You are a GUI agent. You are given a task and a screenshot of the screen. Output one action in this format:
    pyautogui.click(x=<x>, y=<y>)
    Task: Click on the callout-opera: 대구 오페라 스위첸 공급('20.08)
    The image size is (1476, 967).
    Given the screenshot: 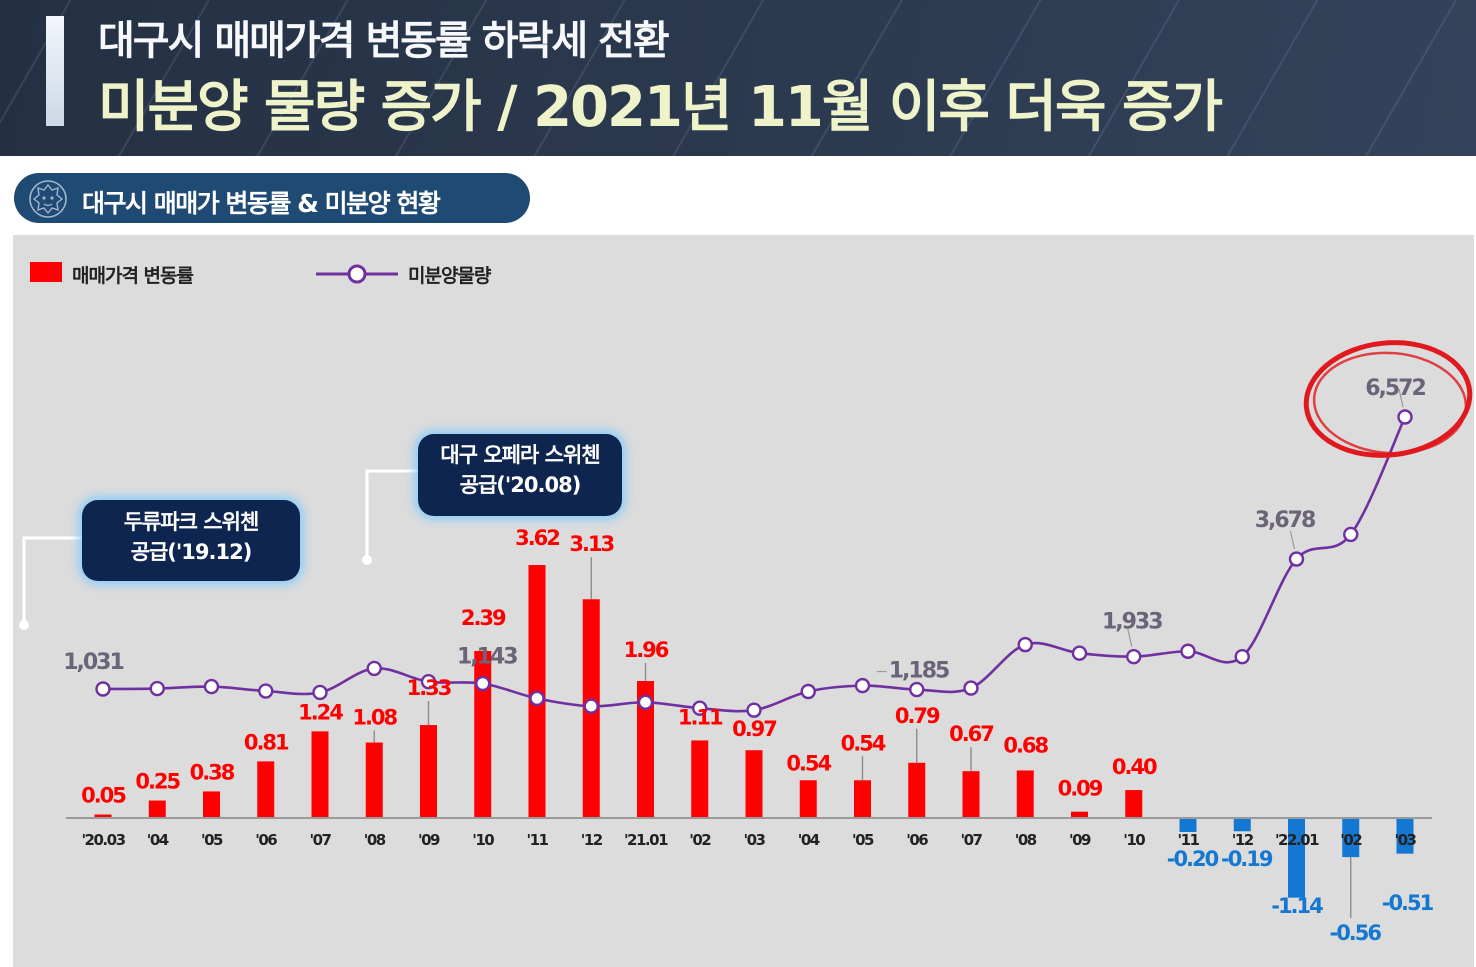 What is the action you would take?
    pyautogui.click(x=520, y=475)
    